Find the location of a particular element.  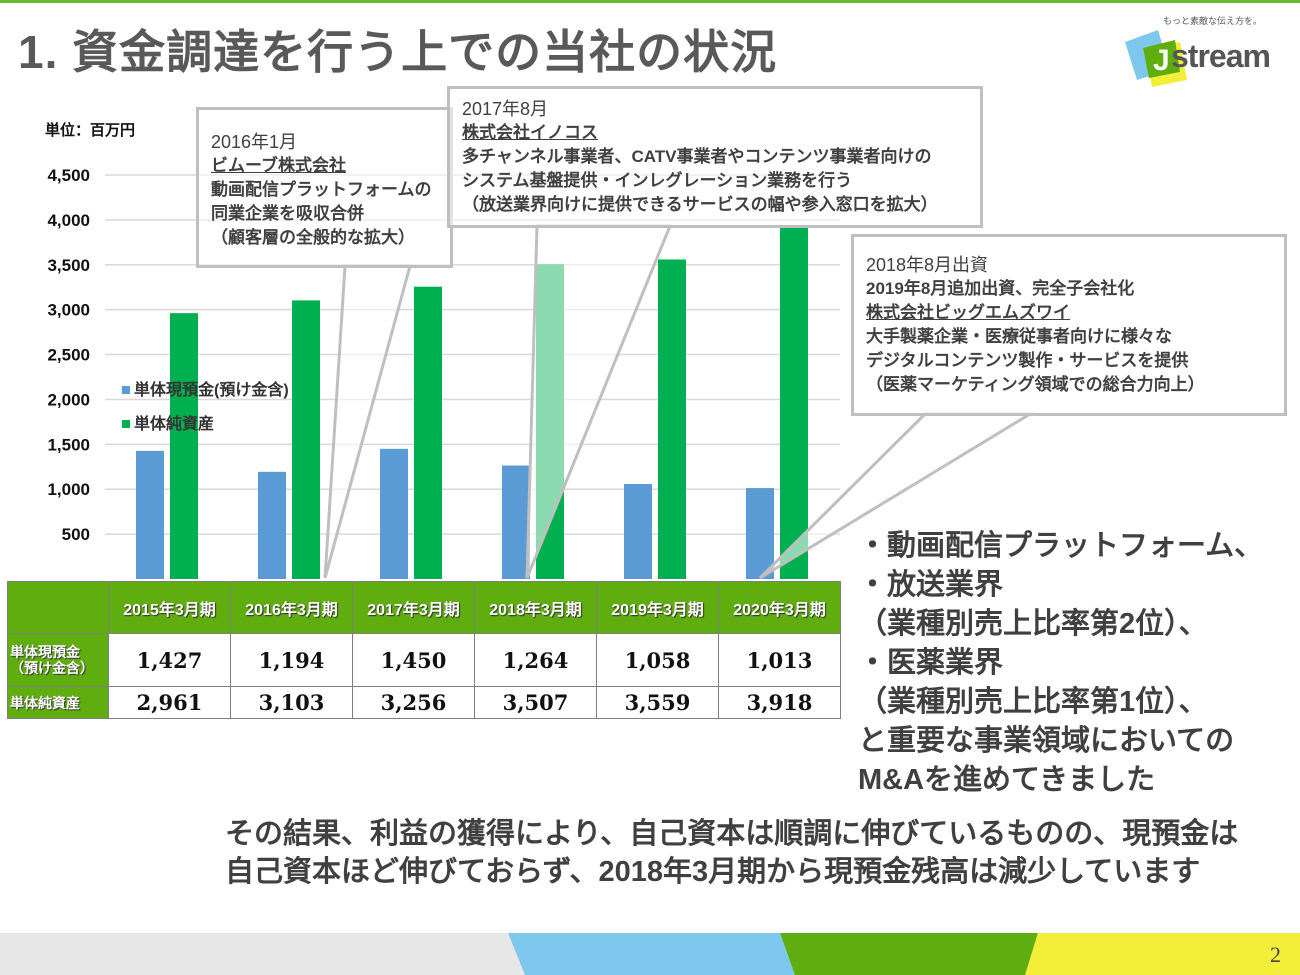

y-tick-label: 4,000 is located at coordinates (68, 220).